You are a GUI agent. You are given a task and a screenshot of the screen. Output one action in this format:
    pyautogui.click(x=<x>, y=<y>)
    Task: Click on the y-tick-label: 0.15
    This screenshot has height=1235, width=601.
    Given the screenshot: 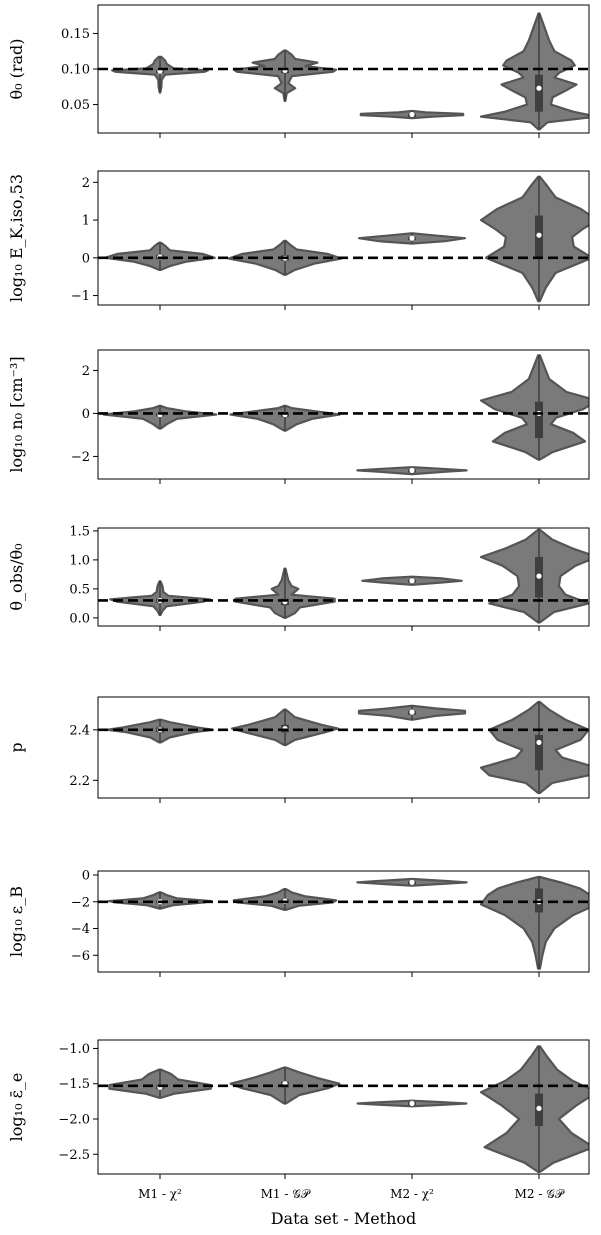 What is the action you would take?
    pyautogui.click(x=75, y=34)
    